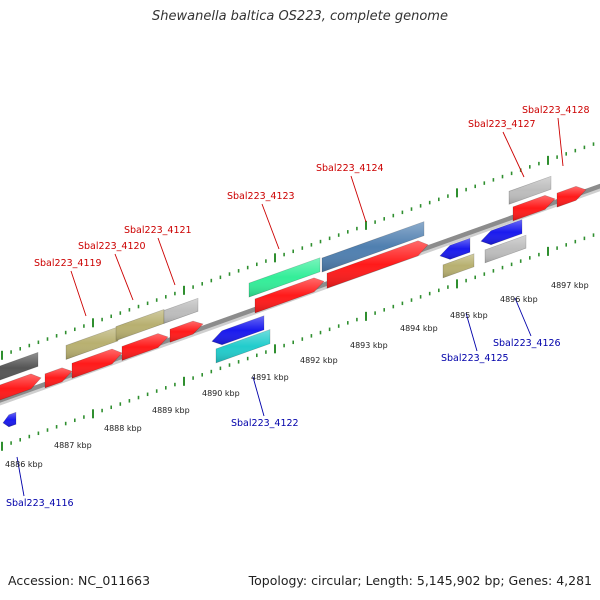 The width and height of the screenshot is (600, 600). What do you see at coordinates (238, 330) in the screenshot?
I see `gene-arrow-blue-4122-shading` at bounding box center [238, 330].